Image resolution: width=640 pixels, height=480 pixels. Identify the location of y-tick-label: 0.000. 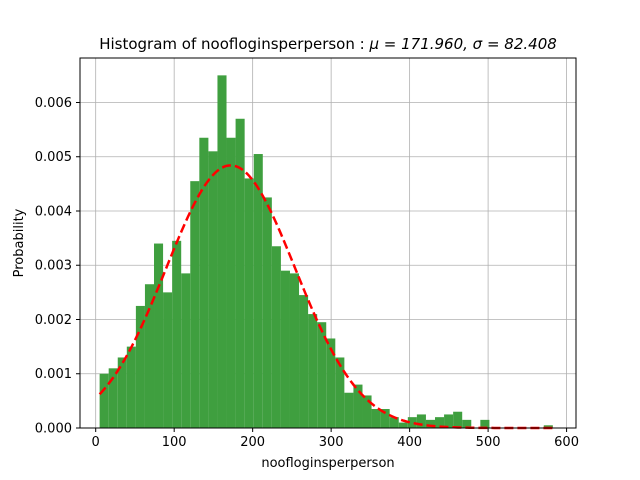
(53, 429).